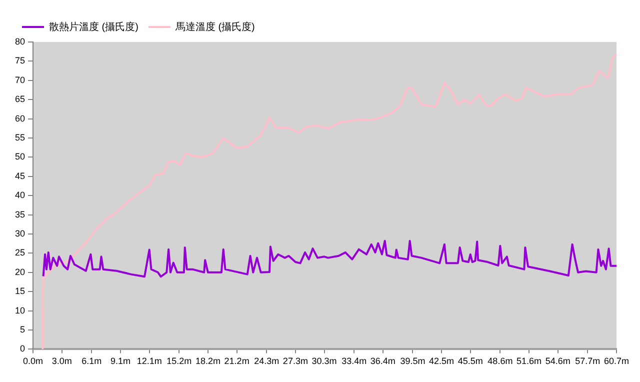 The image size is (640, 382). What do you see at coordinates (557, 361) in the screenshot?
I see `x-tick-label: 54.6m` at bounding box center [557, 361].